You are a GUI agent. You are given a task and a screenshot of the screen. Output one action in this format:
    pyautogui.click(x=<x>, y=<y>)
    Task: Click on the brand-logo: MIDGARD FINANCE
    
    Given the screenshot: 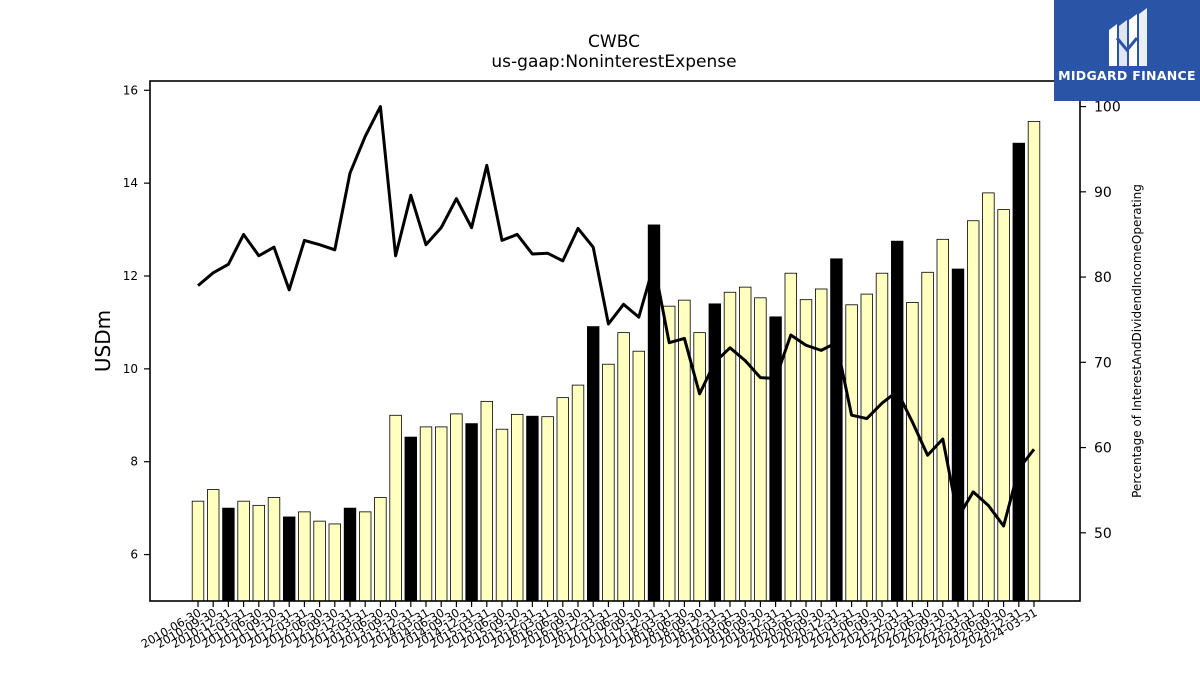 What is the action you would take?
    pyautogui.click(x=1127, y=50)
    